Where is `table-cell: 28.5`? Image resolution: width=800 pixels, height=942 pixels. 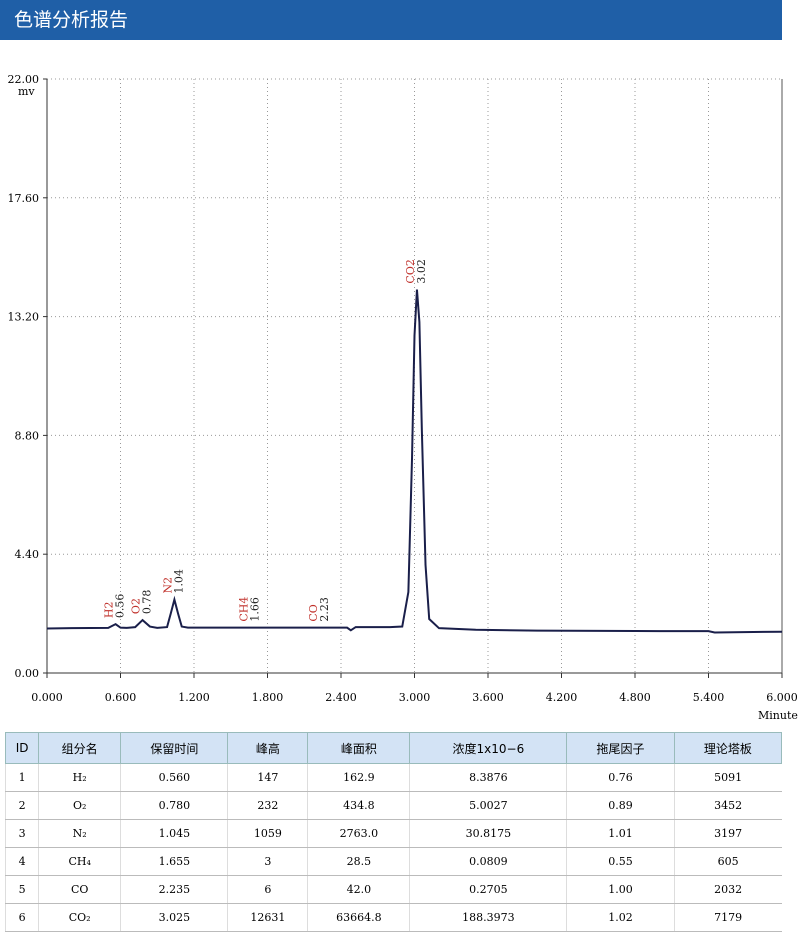
table-cell: 28.5 is located at coordinates (358, 861).